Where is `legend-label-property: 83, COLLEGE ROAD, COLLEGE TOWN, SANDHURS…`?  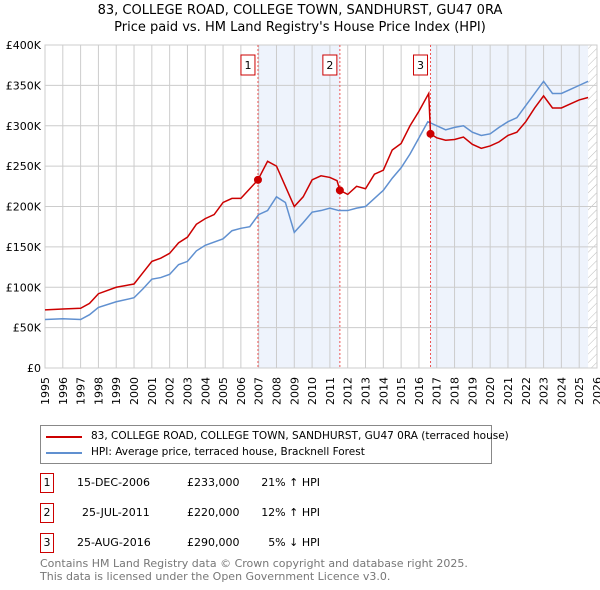 legend-label-property: 83, COLLEGE ROAD, COLLEGE TOWN, SANDHURS… is located at coordinates (300, 436).